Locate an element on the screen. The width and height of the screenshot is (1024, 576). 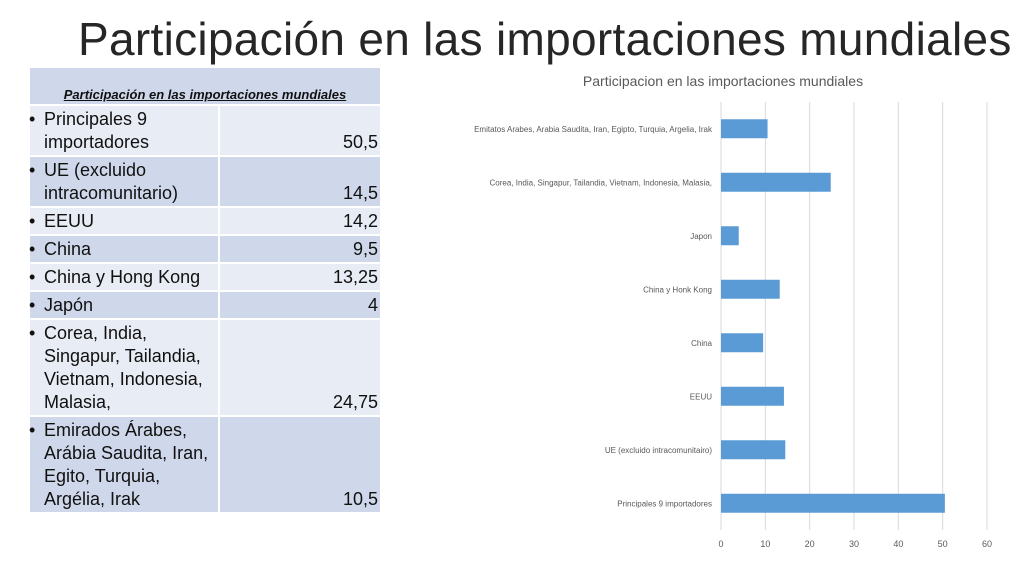
row-label-cell: • Japón is located at coordinates (124, 305).